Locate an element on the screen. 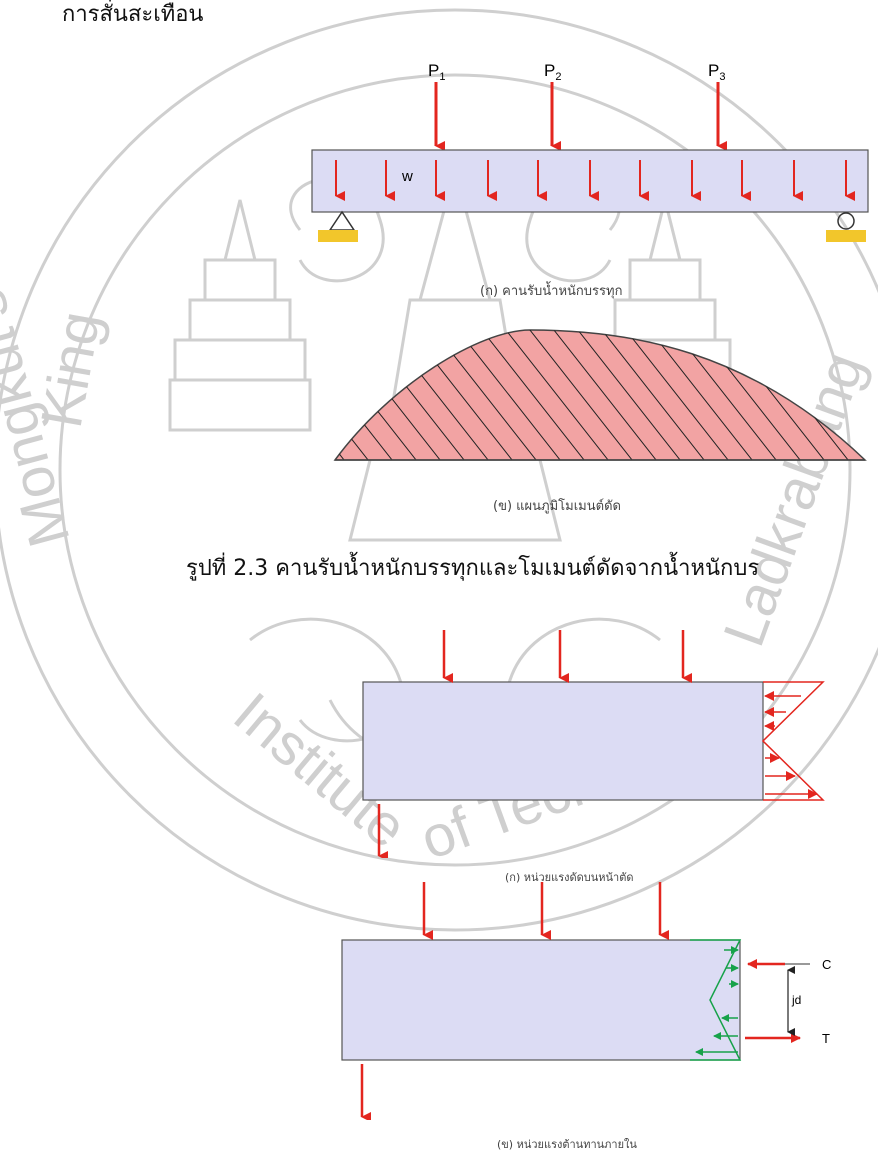 The height and width of the screenshot is (1160, 878). section-b-diagram: C T jd is located at coordinates (586, 1001).